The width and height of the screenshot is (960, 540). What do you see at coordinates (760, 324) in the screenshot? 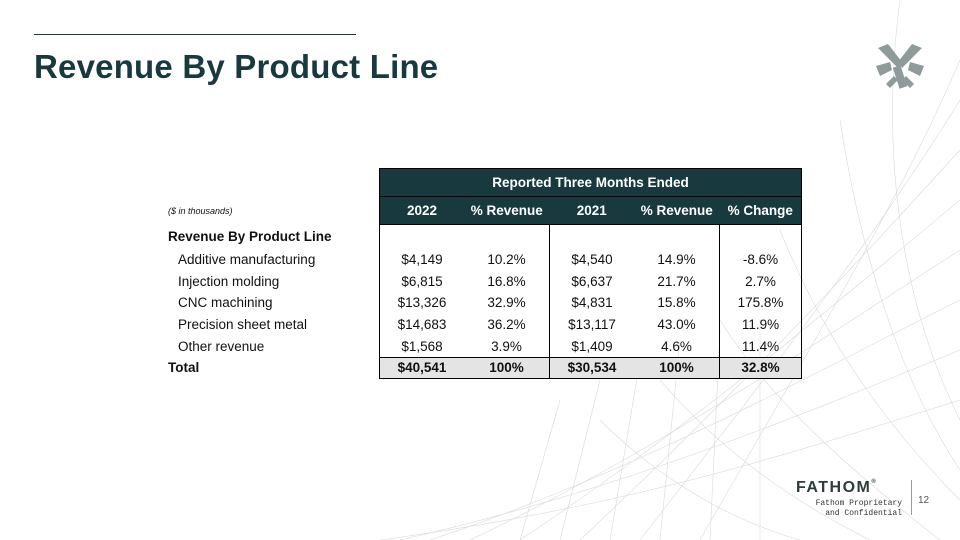
I see `pct-change: 11.9%` at bounding box center [760, 324].